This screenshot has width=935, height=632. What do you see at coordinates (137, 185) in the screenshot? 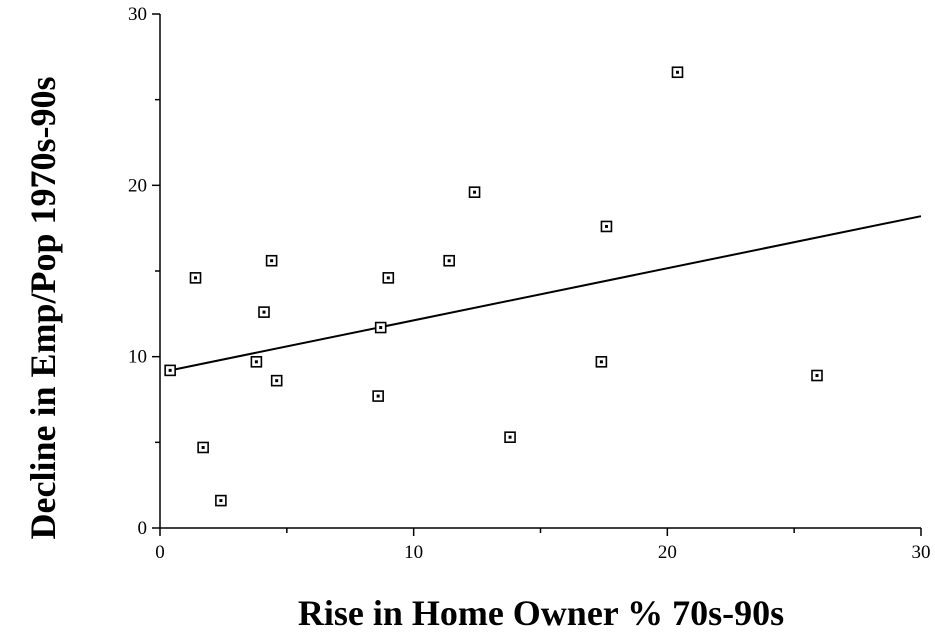
I see `y-tick-label: 20` at bounding box center [137, 185].